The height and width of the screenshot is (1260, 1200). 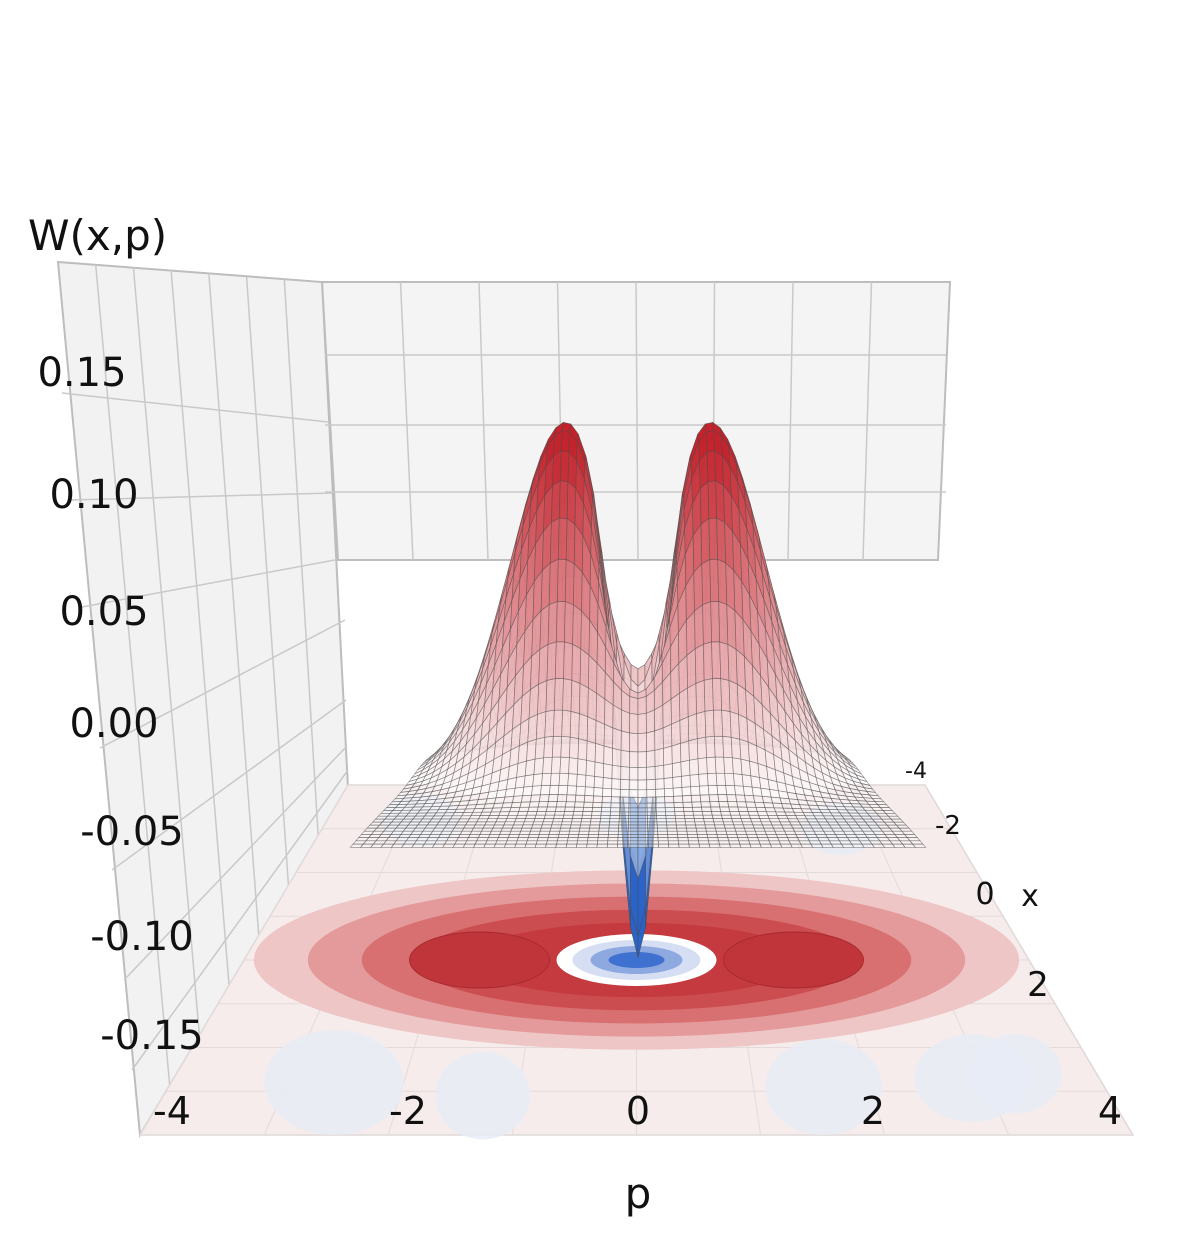 I want to click on z-axis-label: W(x,p), so click(x=97, y=235).